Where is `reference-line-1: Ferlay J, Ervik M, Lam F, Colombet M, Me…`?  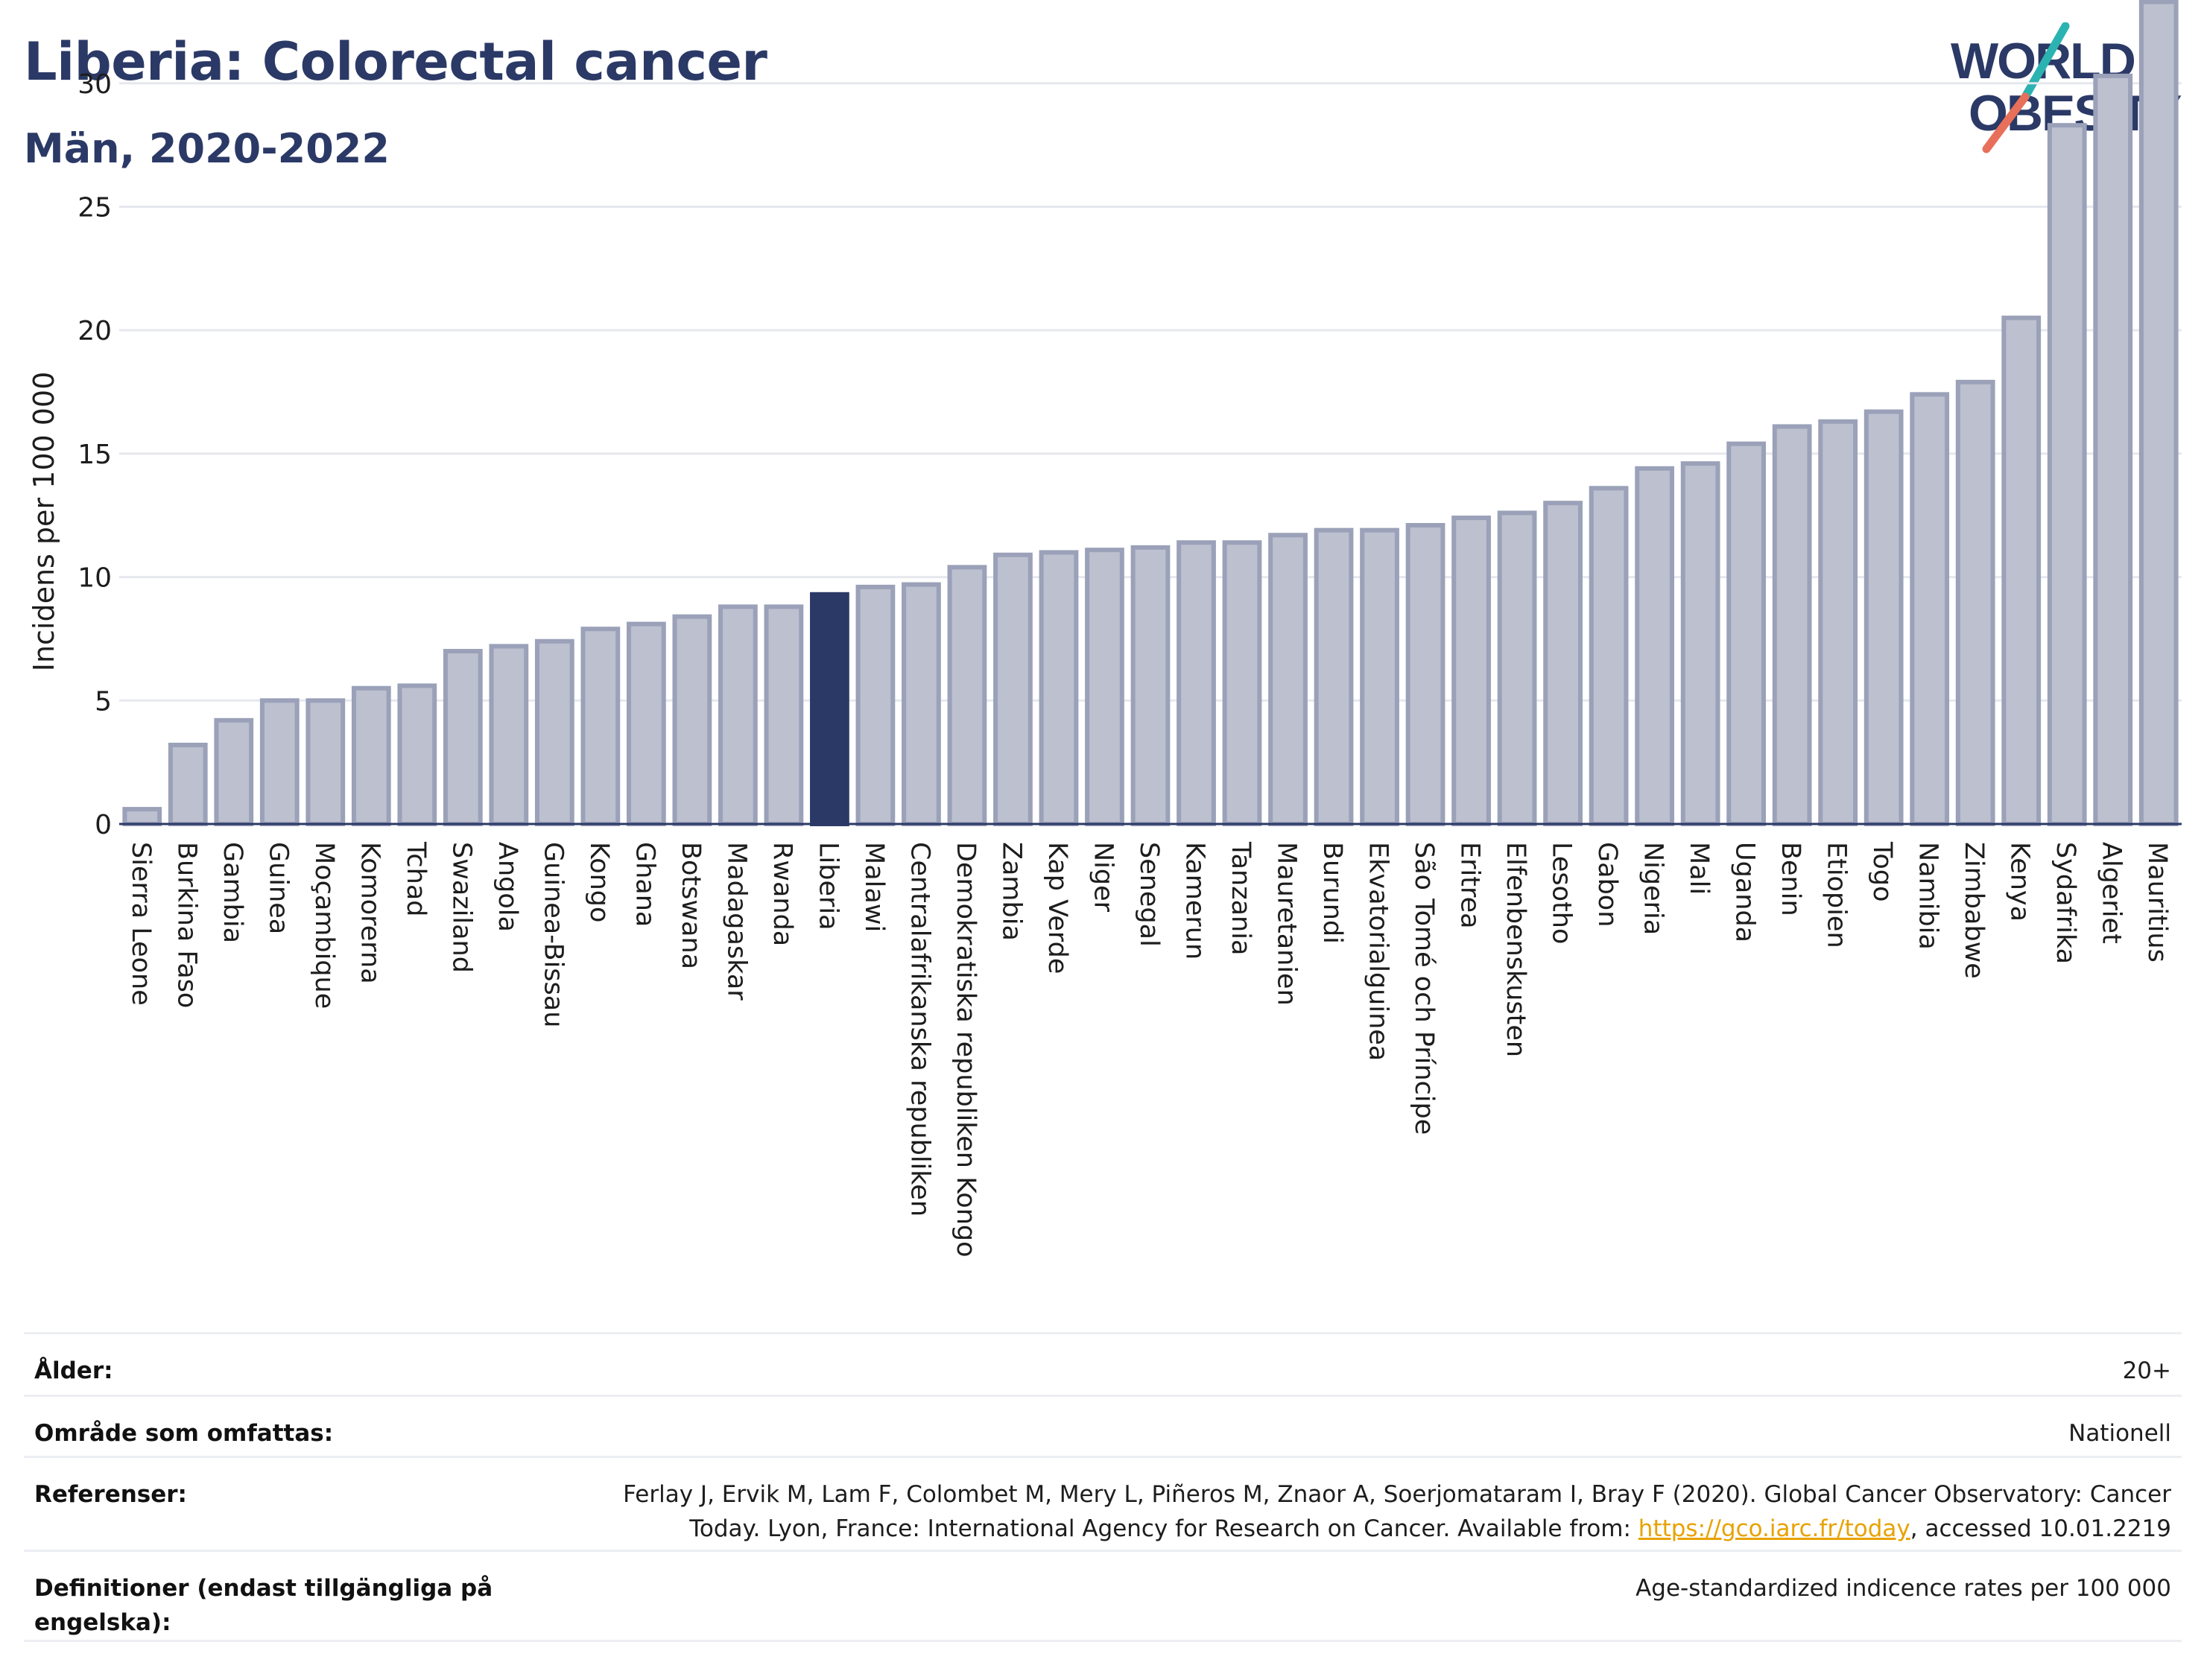
reference-line-1: Ferlay J, Ervik M, Lam F, Colombet M, Me… is located at coordinates (1397, 1494).